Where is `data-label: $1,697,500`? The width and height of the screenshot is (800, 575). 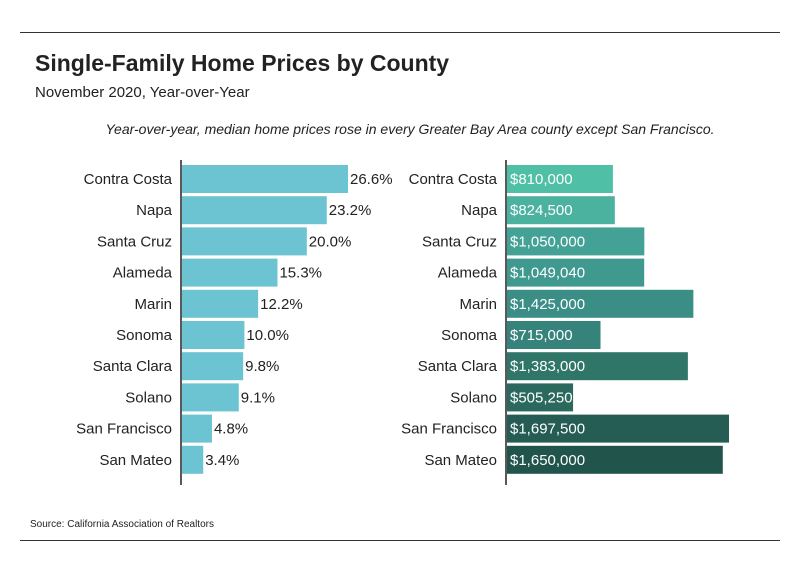 data-label: $1,697,500 is located at coordinates (547, 429).